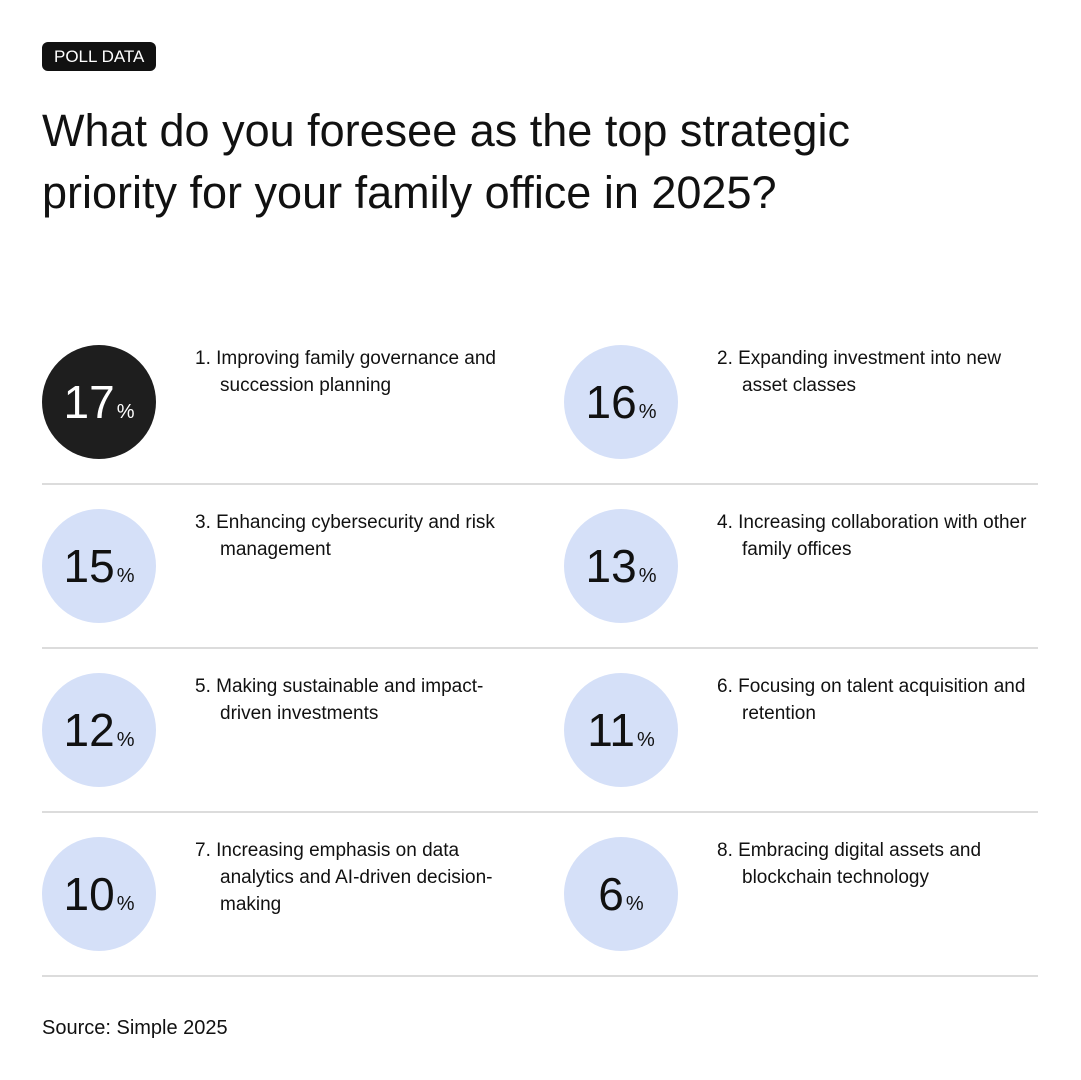 This screenshot has width=1081, height=1080. I want to click on percent-circle: 12%, so click(99, 730).